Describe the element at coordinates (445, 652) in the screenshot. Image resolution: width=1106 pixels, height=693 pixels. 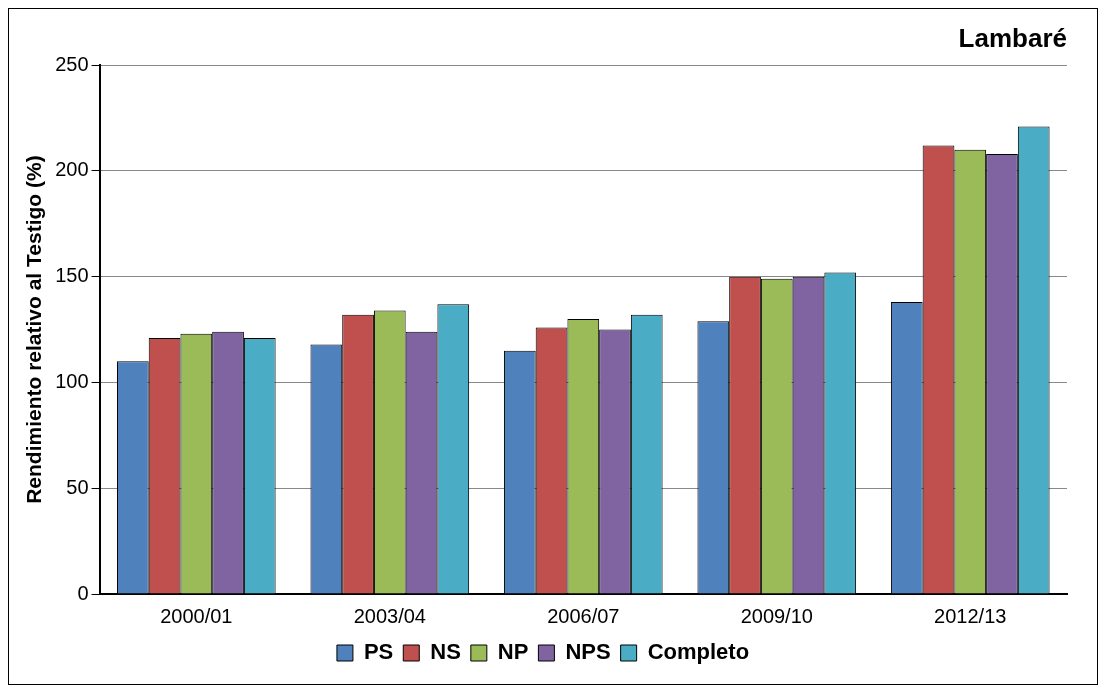
I see `legend-label: NS` at that location.